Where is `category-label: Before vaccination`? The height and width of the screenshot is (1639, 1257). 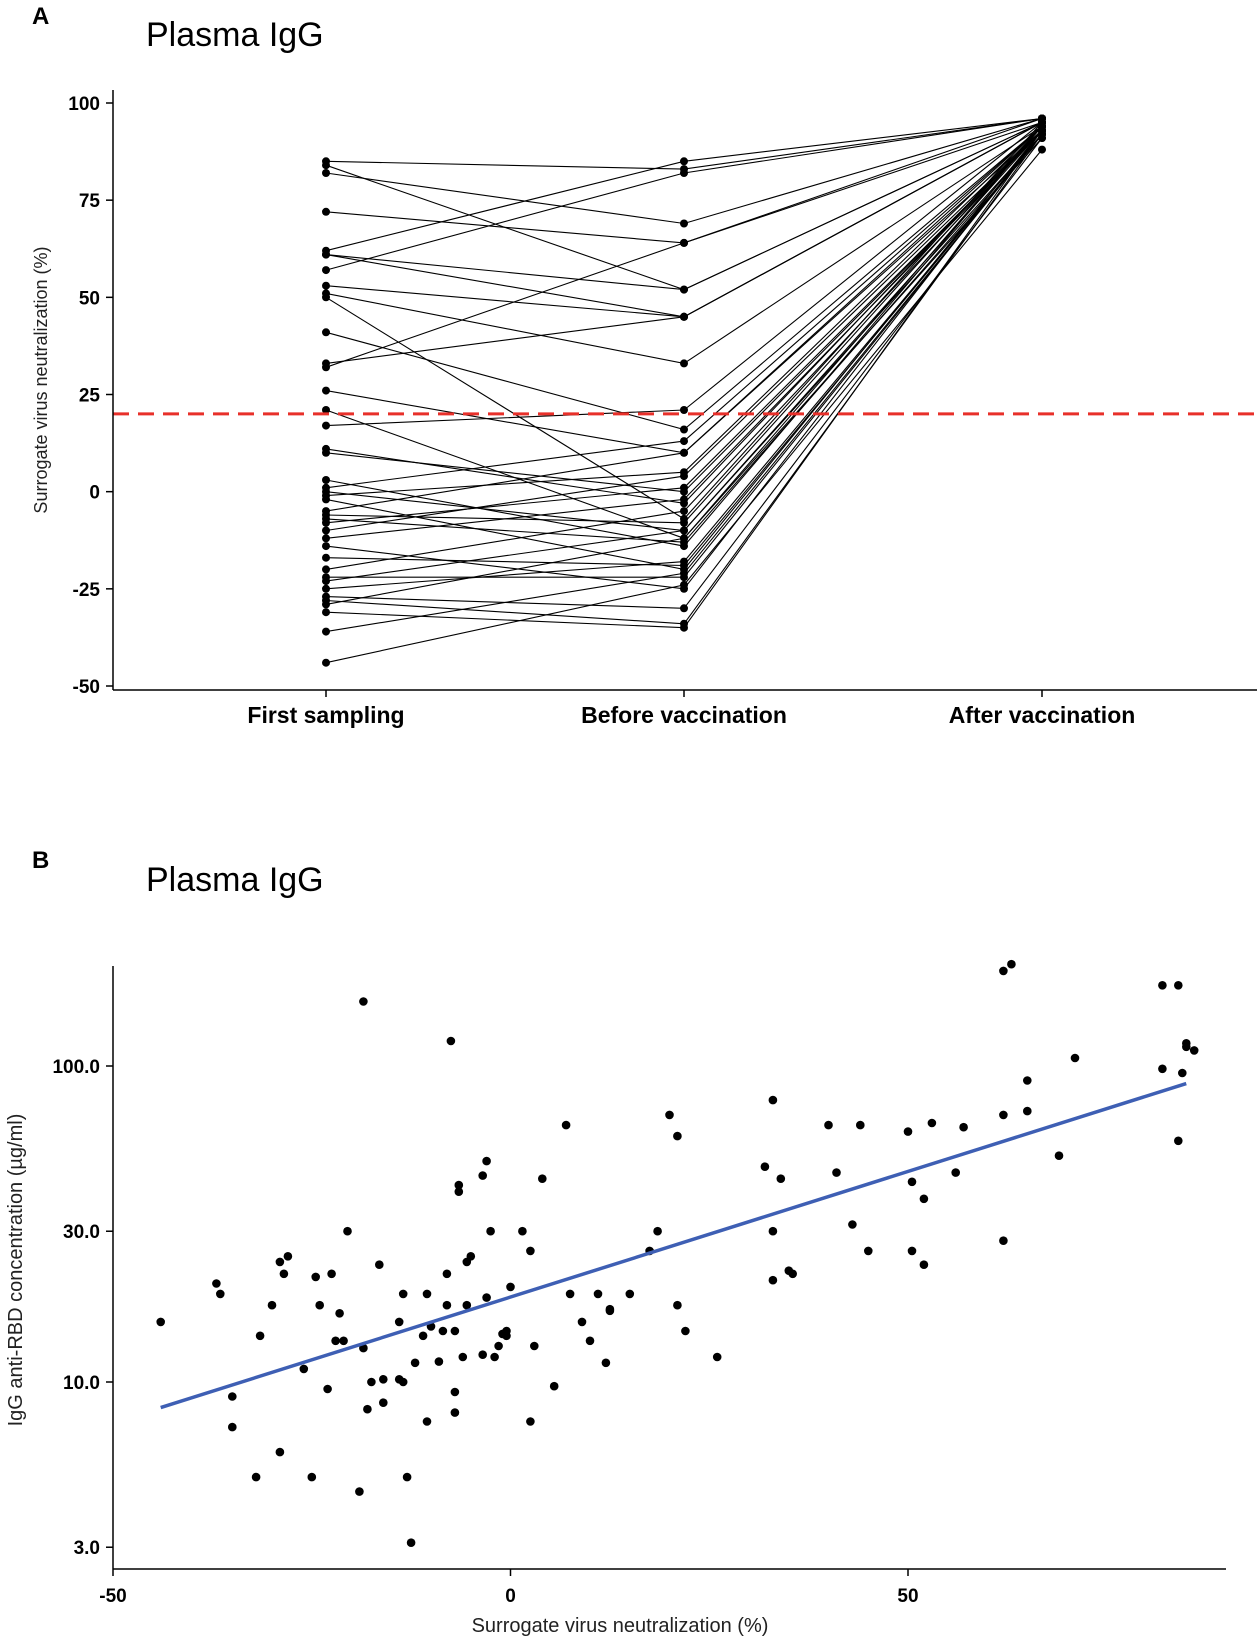 category-label: Before vaccination is located at coordinates (684, 715).